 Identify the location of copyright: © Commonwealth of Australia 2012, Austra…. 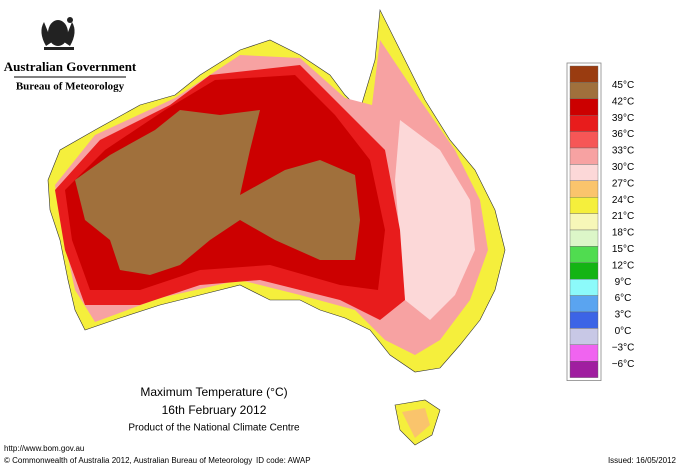
(128, 460).